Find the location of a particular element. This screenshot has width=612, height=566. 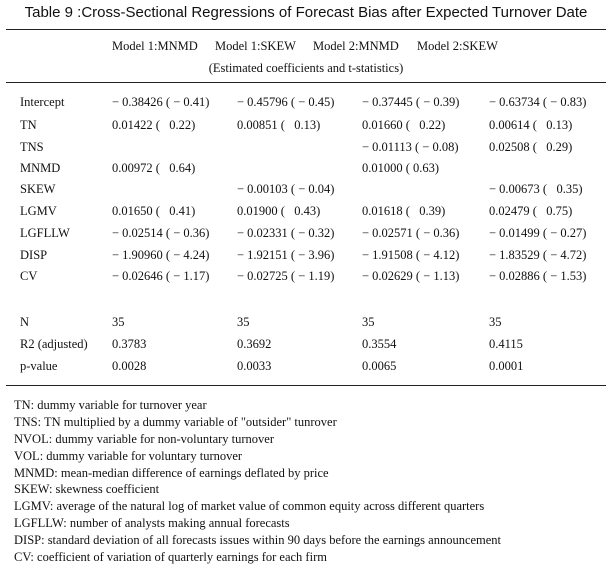

row-label: TN is located at coordinates (28, 125).